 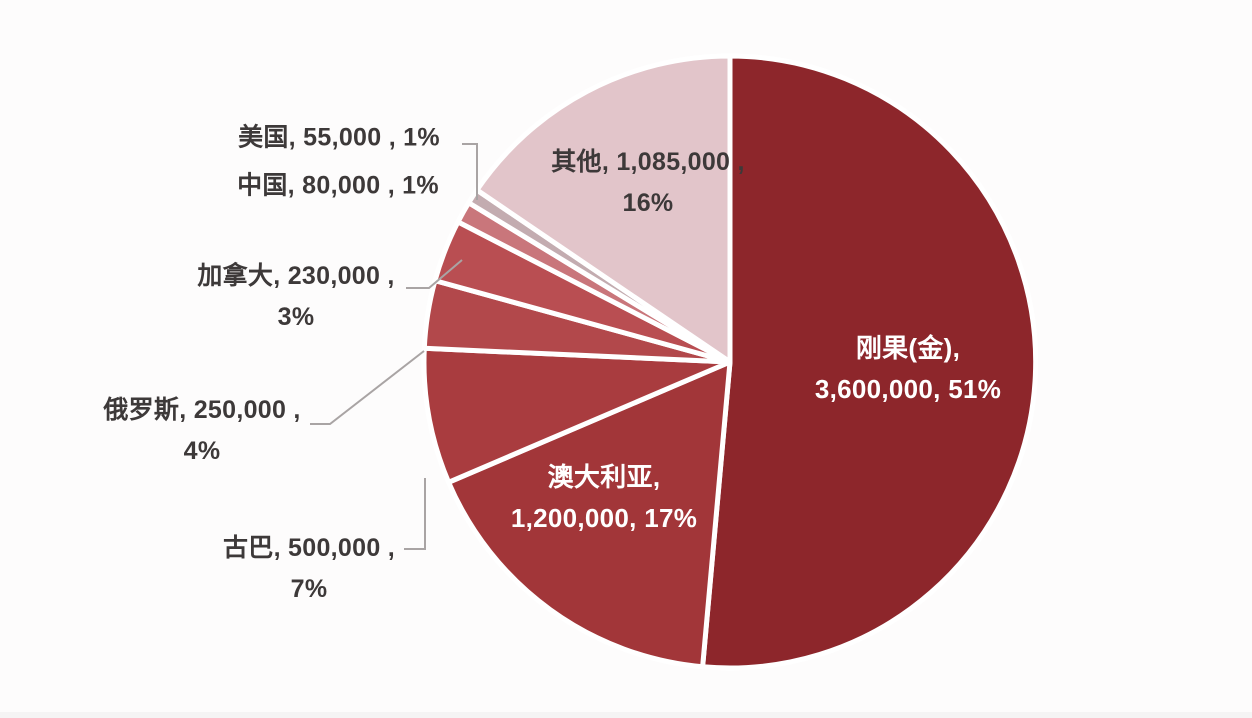 I want to click on pie-label-usa: 美国, 55,000 , 1%, so click(x=339, y=138).